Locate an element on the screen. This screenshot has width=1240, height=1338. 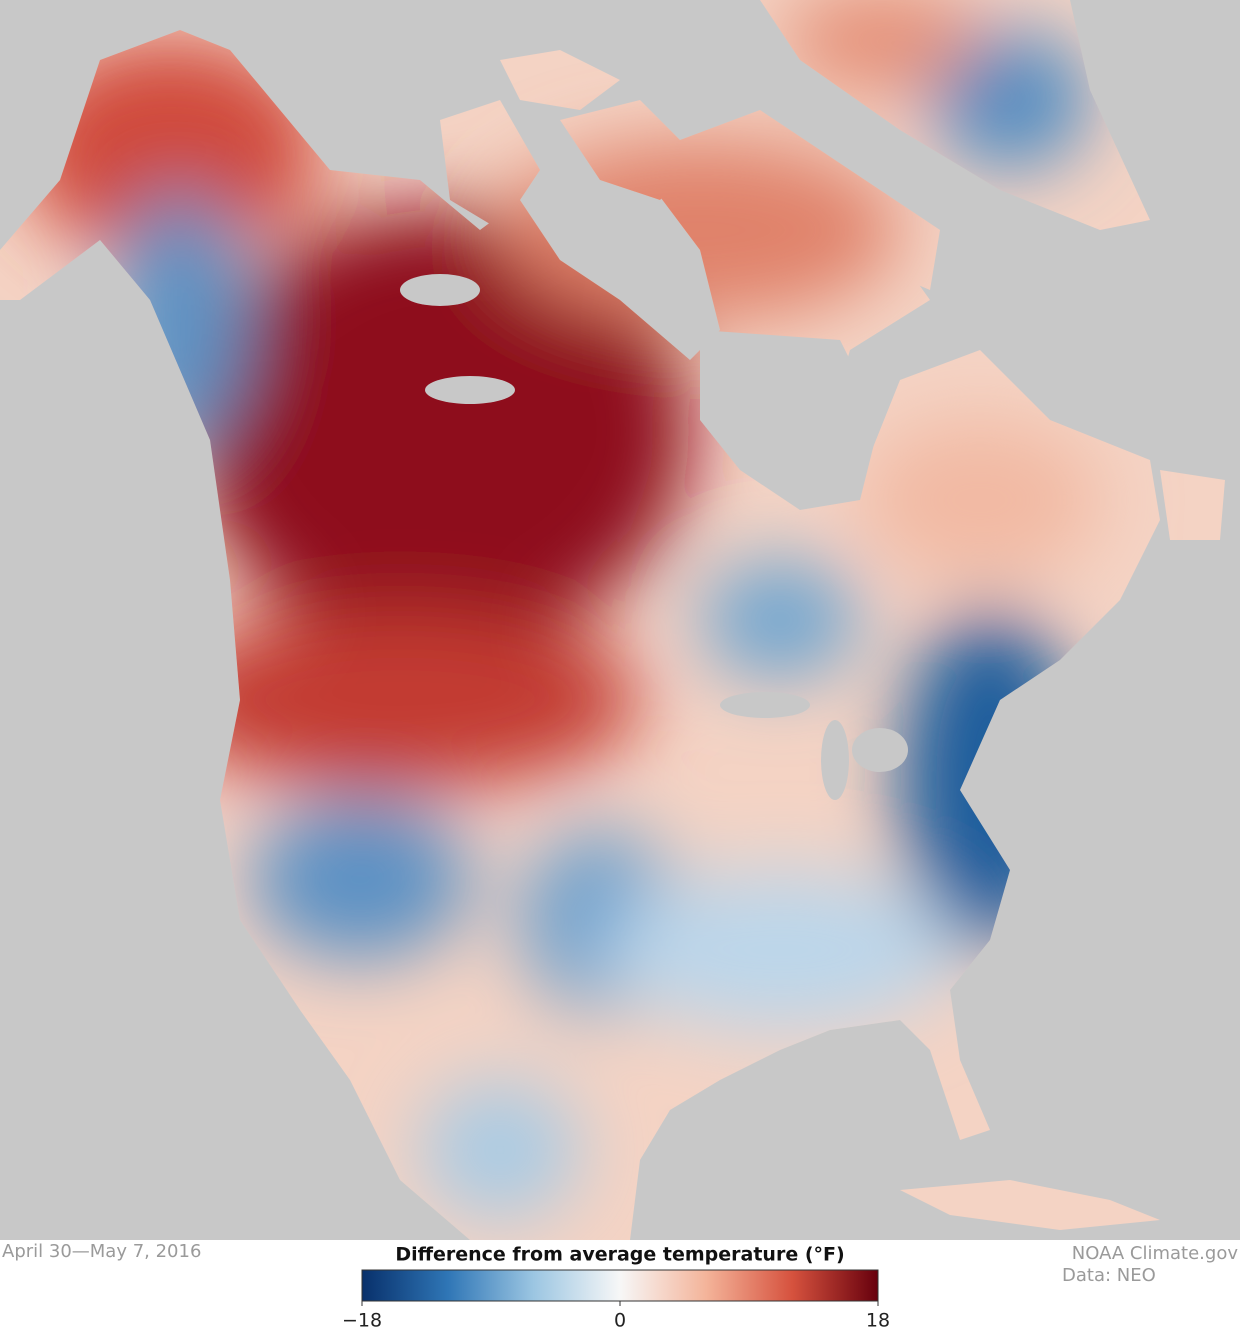
date: April 30—May 7, 2016 is located at coordinates (101, 1251).